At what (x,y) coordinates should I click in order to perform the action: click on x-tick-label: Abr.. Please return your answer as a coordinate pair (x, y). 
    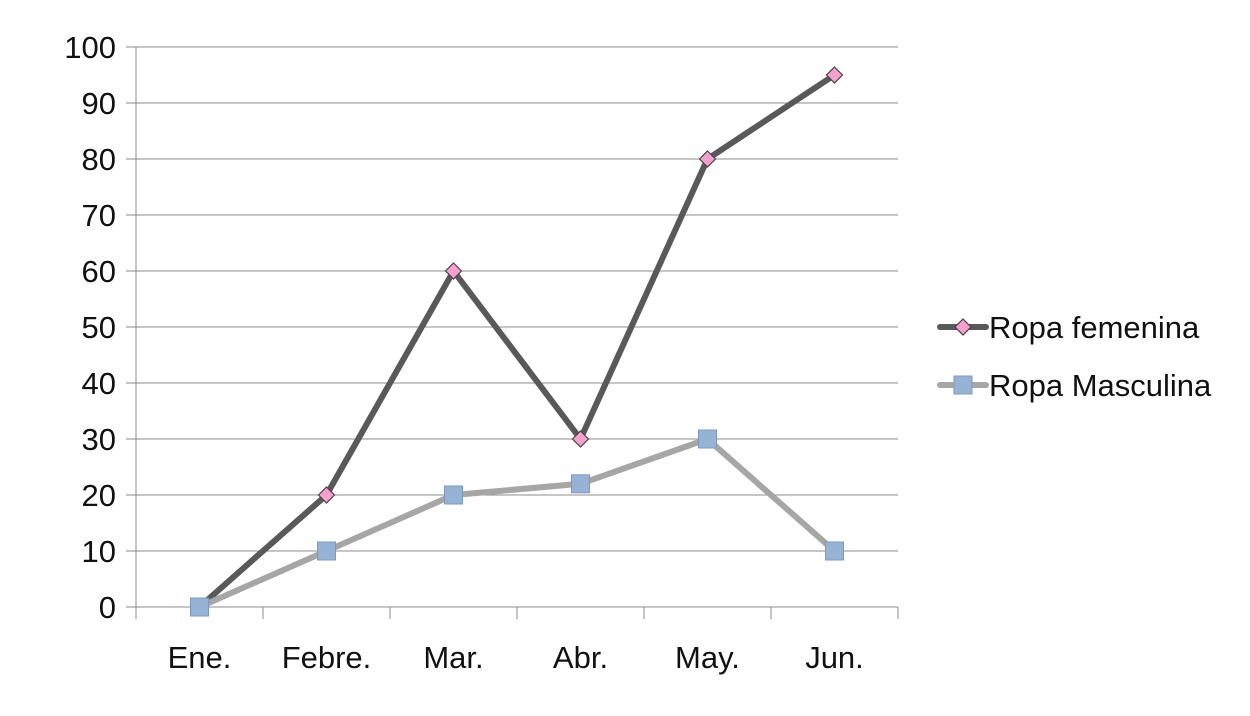
    Looking at the image, I should click on (580, 657).